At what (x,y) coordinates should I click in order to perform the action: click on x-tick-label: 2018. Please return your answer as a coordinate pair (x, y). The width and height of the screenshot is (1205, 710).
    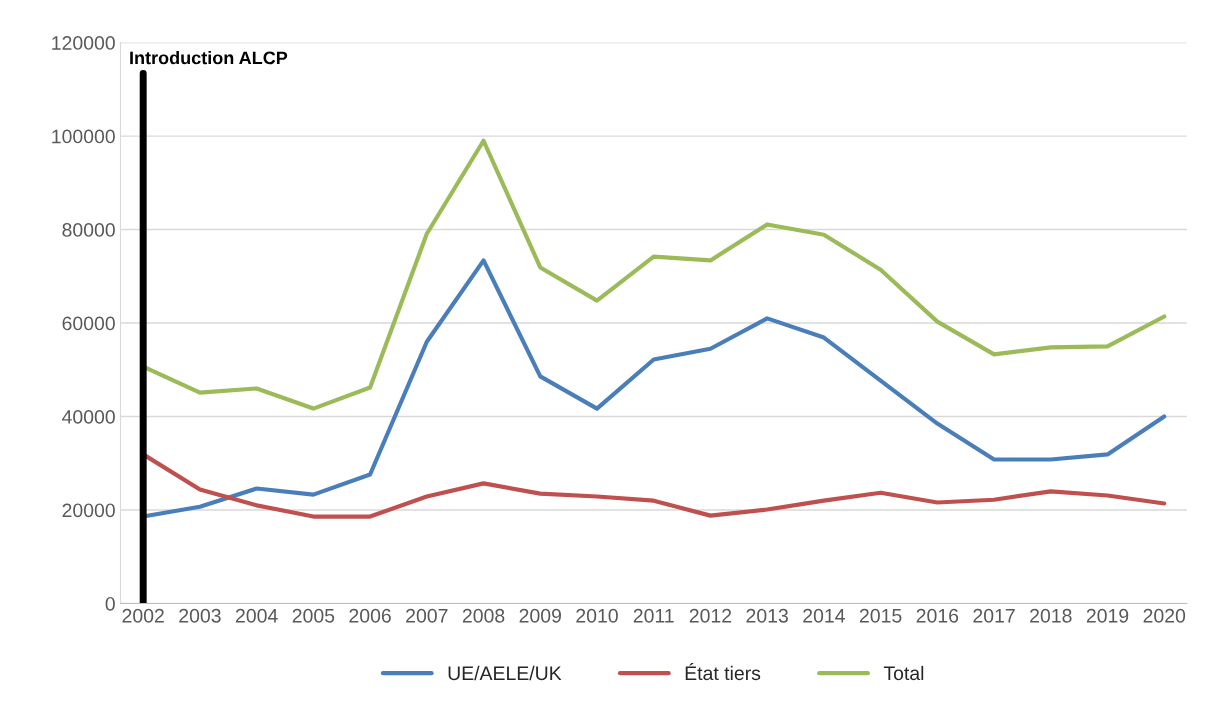
    Looking at the image, I should click on (1051, 615).